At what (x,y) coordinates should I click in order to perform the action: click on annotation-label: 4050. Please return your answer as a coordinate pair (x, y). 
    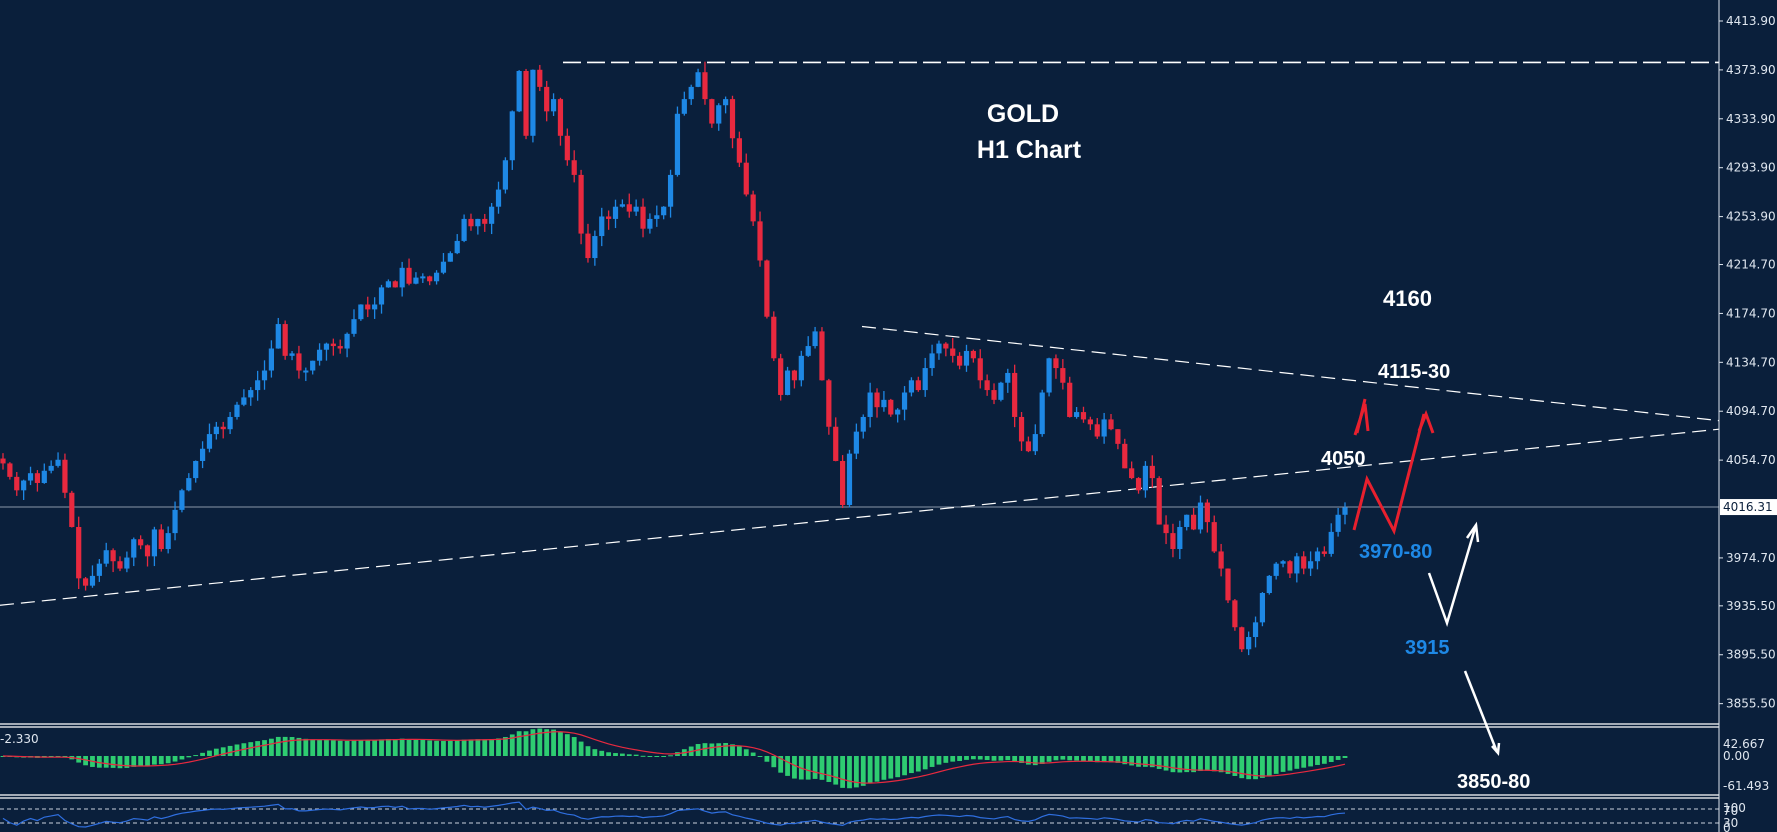
    Looking at the image, I should click on (1343, 459).